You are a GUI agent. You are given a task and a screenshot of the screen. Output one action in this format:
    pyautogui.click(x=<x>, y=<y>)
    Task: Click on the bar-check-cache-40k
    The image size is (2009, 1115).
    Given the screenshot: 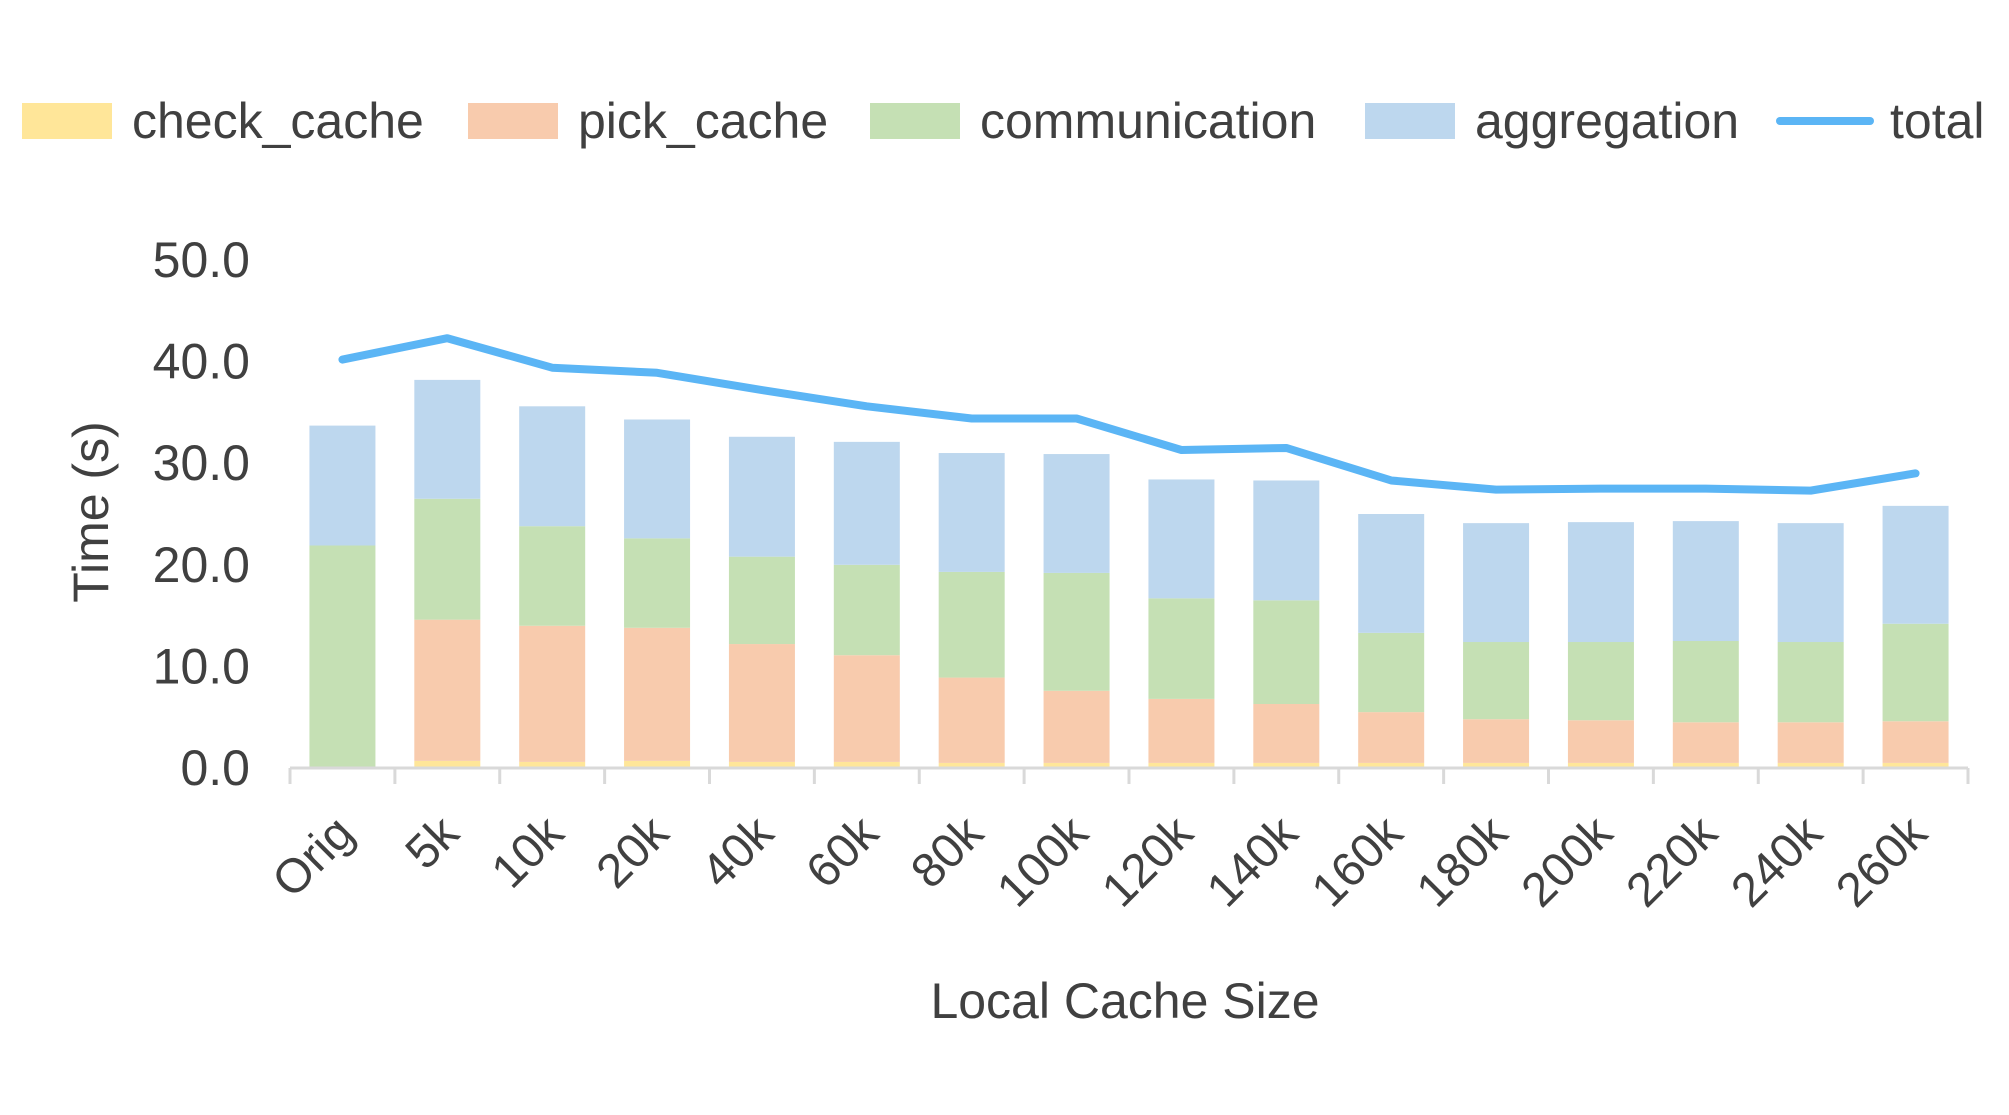 What is the action you would take?
    pyautogui.click(x=761, y=764)
    